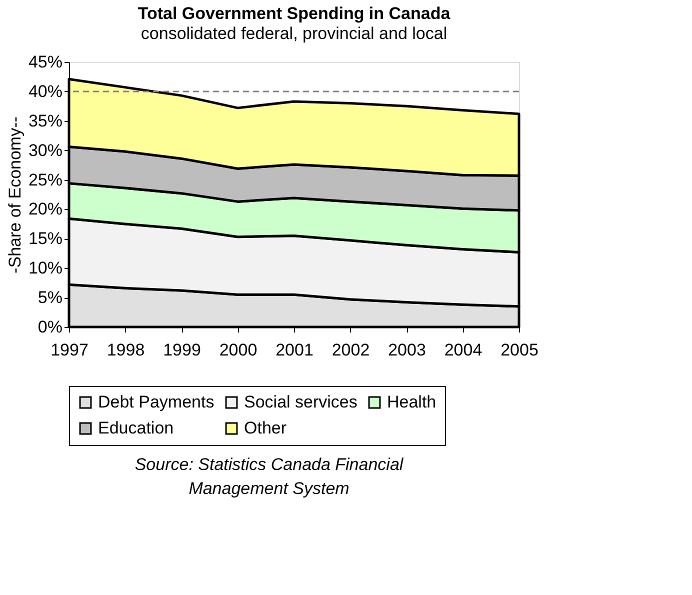 The image size is (692, 595). I want to click on legend-label: Debt Payments, so click(156, 402).